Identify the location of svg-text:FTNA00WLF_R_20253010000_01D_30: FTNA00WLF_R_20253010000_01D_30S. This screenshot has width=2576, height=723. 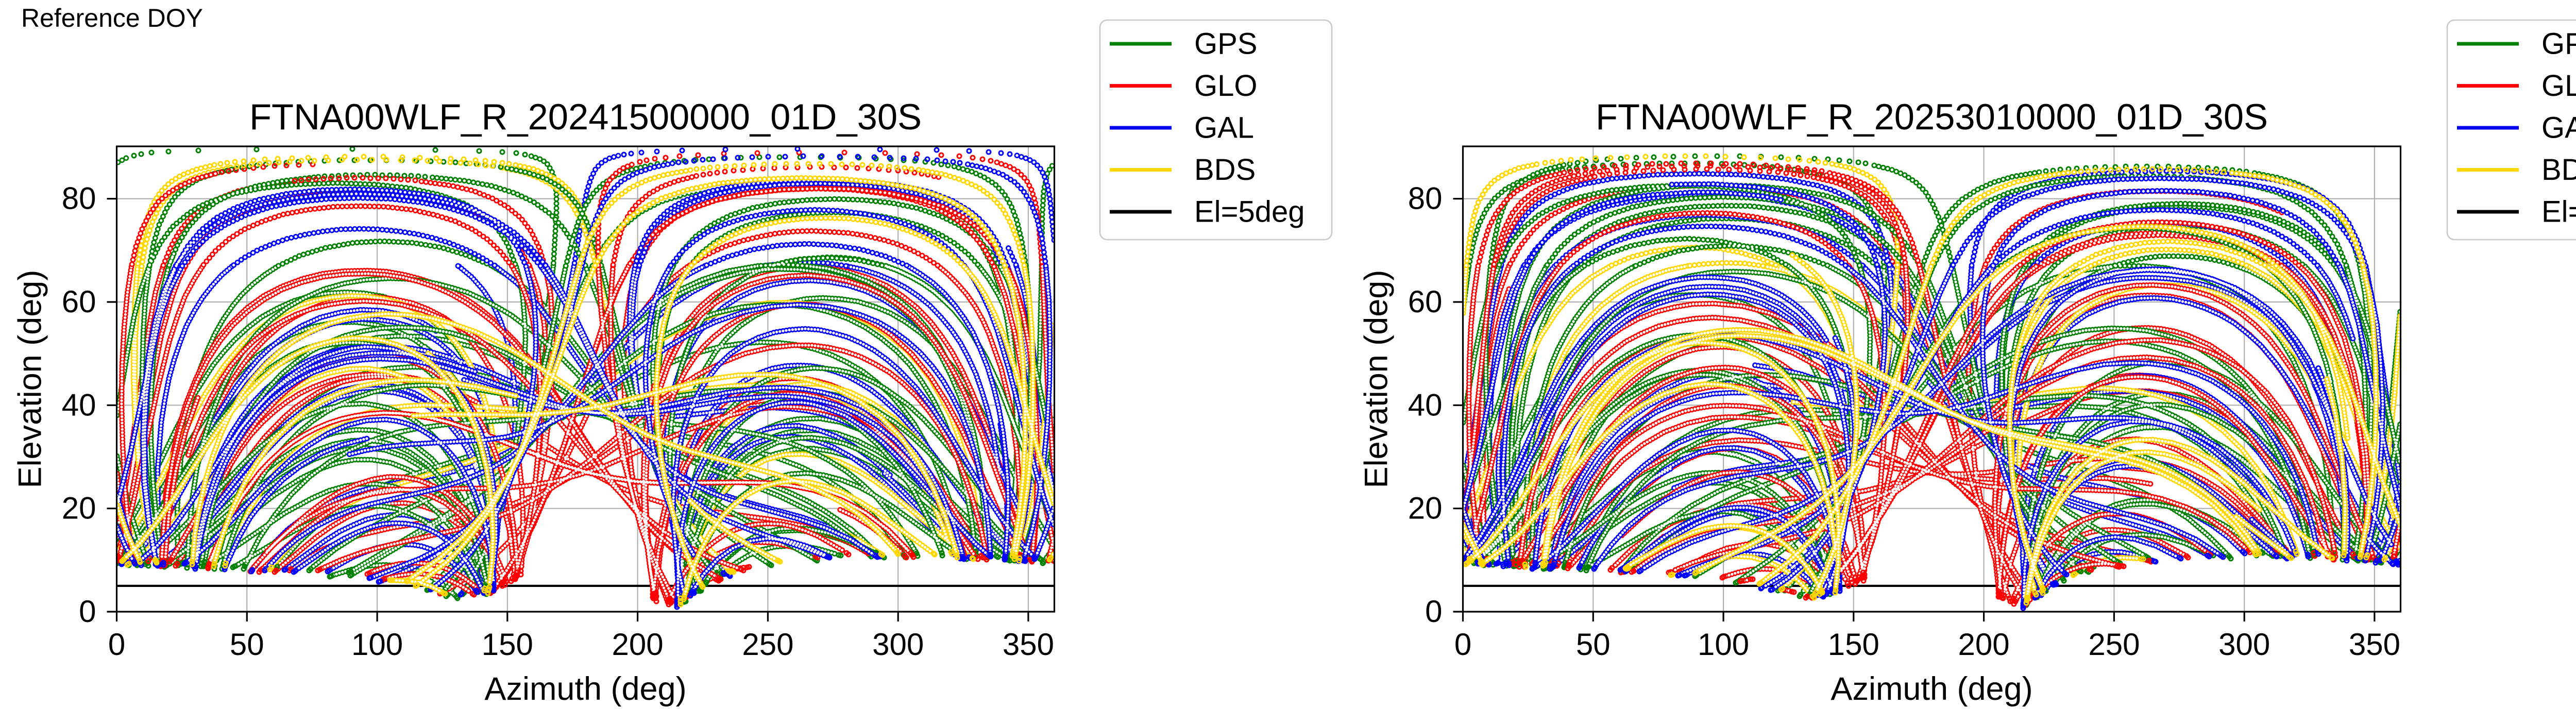
(1932, 116).